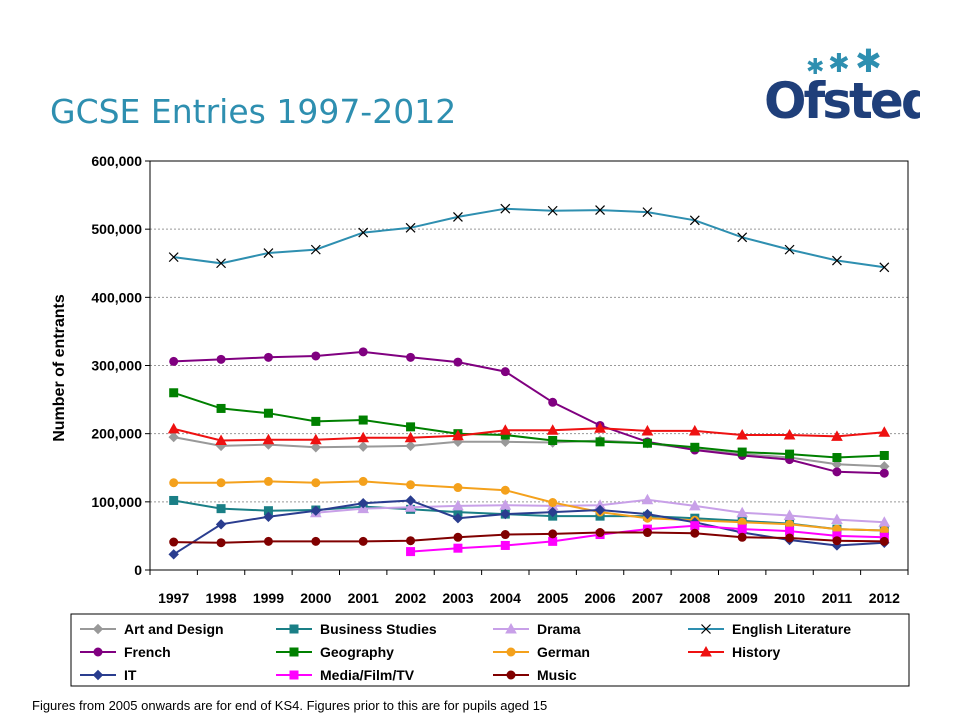 The height and width of the screenshot is (720, 960). I want to click on y-tick-label: 500,000, so click(116, 229).